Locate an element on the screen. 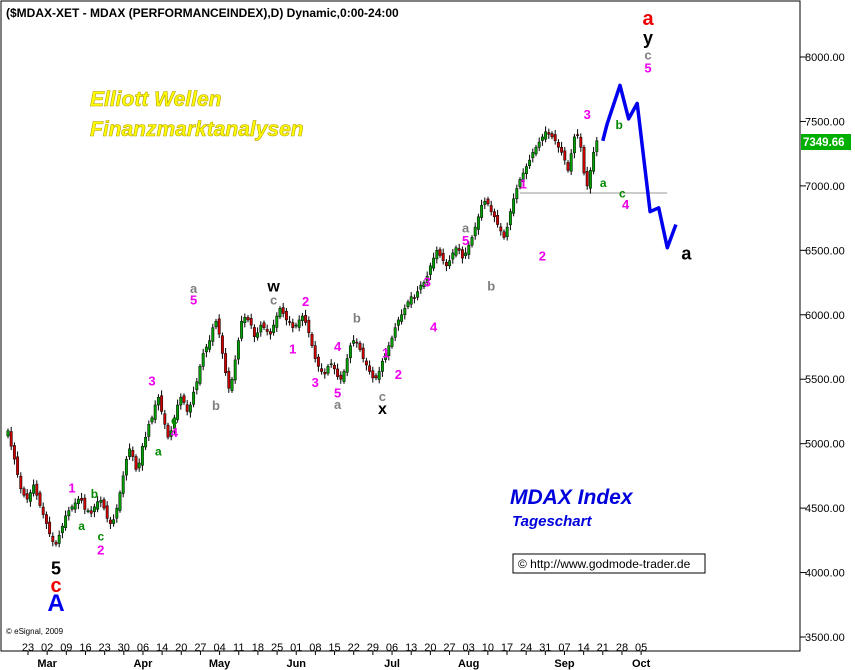 This screenshot has width=855, height=670. x-month-label: Apr is located at coordinates (143, 664).